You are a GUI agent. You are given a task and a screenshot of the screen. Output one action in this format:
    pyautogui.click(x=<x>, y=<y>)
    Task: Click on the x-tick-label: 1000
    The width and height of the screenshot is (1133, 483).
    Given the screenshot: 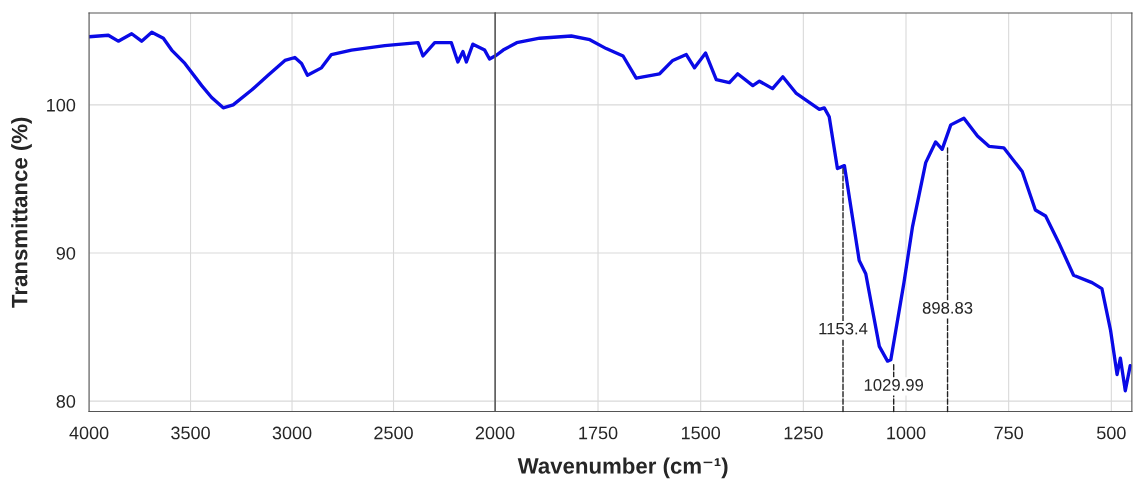 What is the action you would take?
    pyautogui.click(x=906, y=433)
    